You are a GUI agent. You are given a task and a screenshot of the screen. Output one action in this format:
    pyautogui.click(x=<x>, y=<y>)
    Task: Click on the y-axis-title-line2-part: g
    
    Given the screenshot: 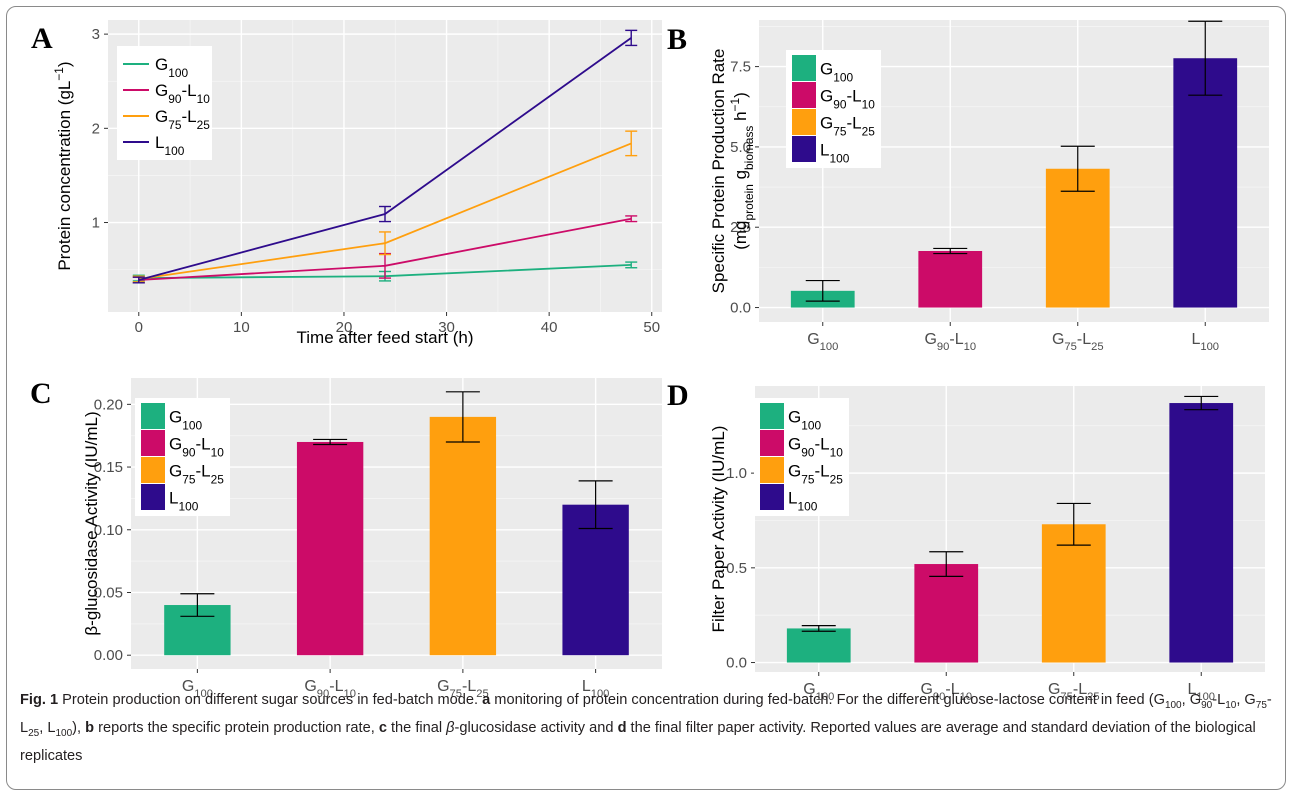 What is the action you would take?
    pyautogui.click(x=740, y=177)
    